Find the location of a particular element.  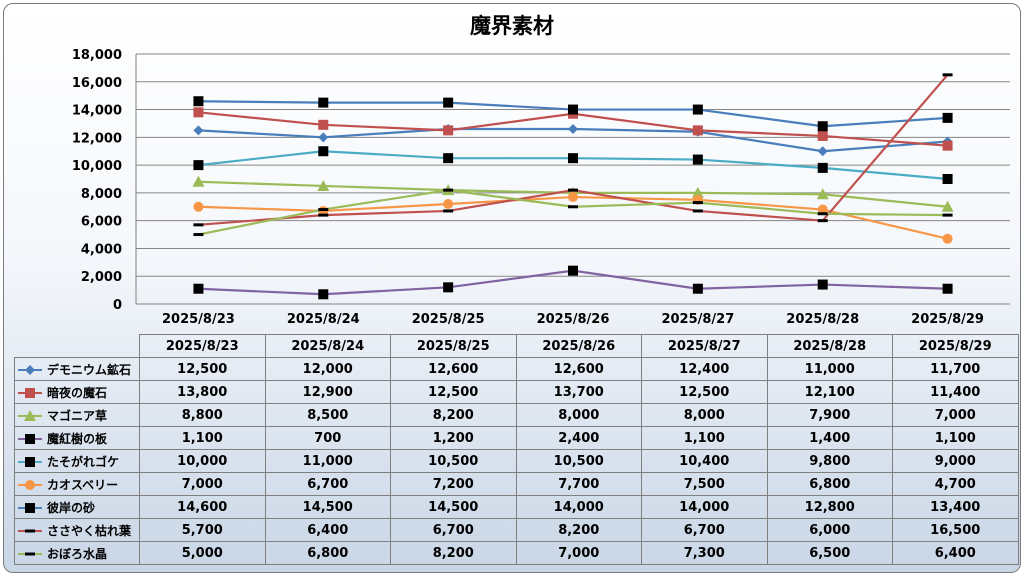

table-cell-value: 14,500 is located at coordinates (327, 507).